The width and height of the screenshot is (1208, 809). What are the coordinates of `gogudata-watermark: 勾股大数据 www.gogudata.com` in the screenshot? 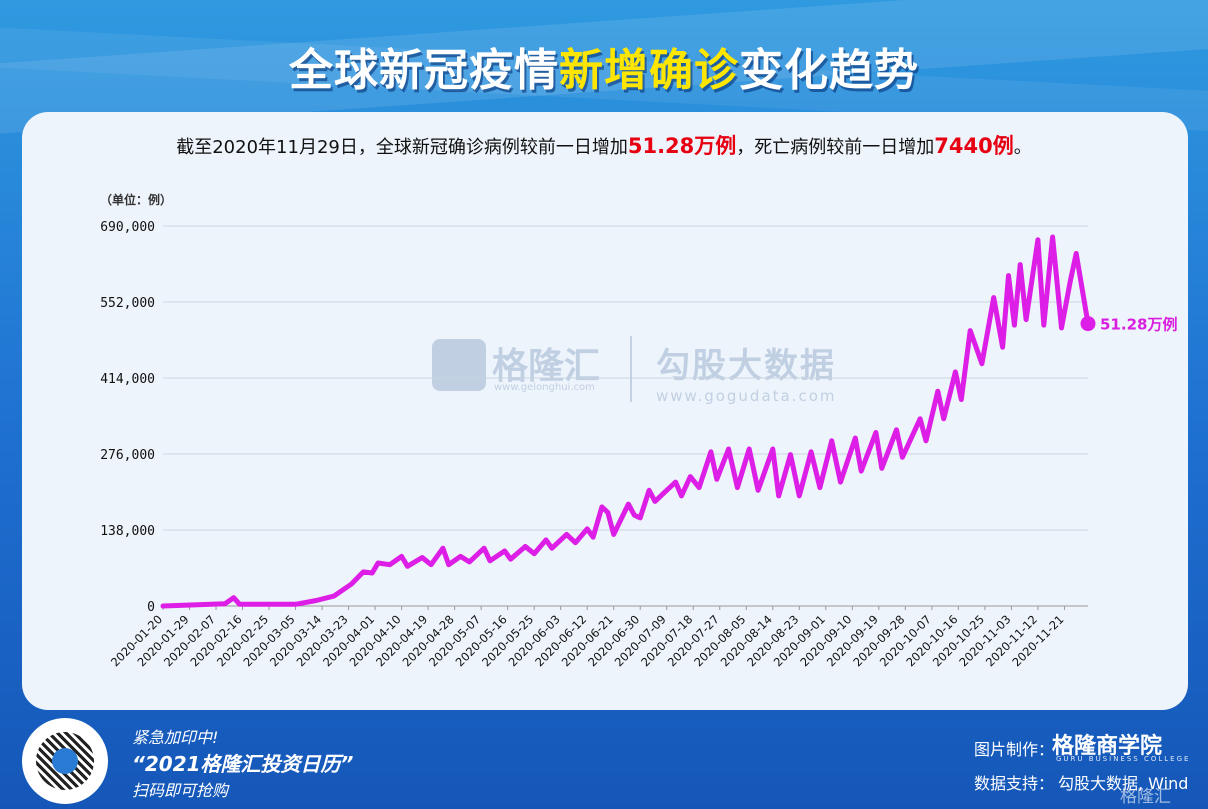 It's located at (746, 371).